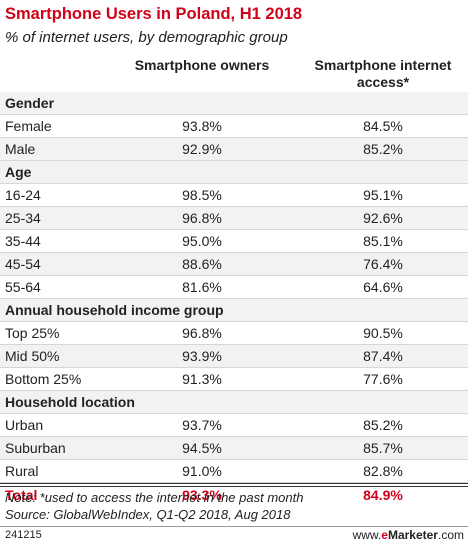 This screenshot has height=545, width=470. I want to click on section-label: Household location, so click(70, 402).